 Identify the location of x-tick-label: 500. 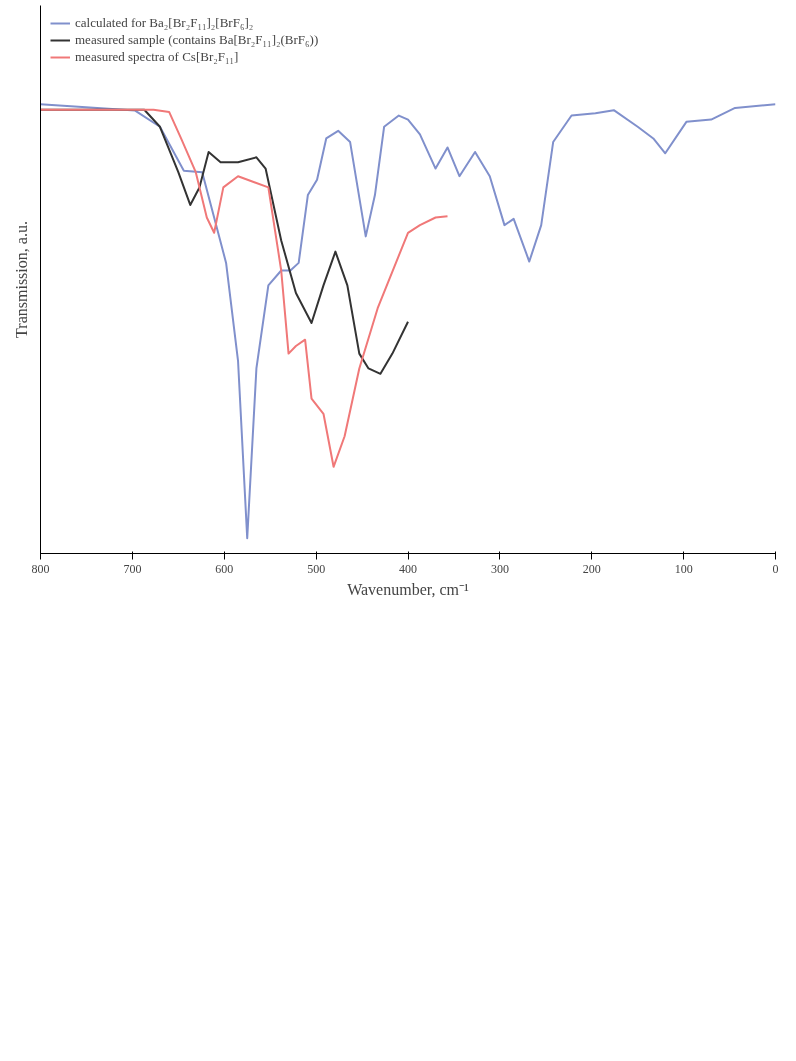
(316, 568).